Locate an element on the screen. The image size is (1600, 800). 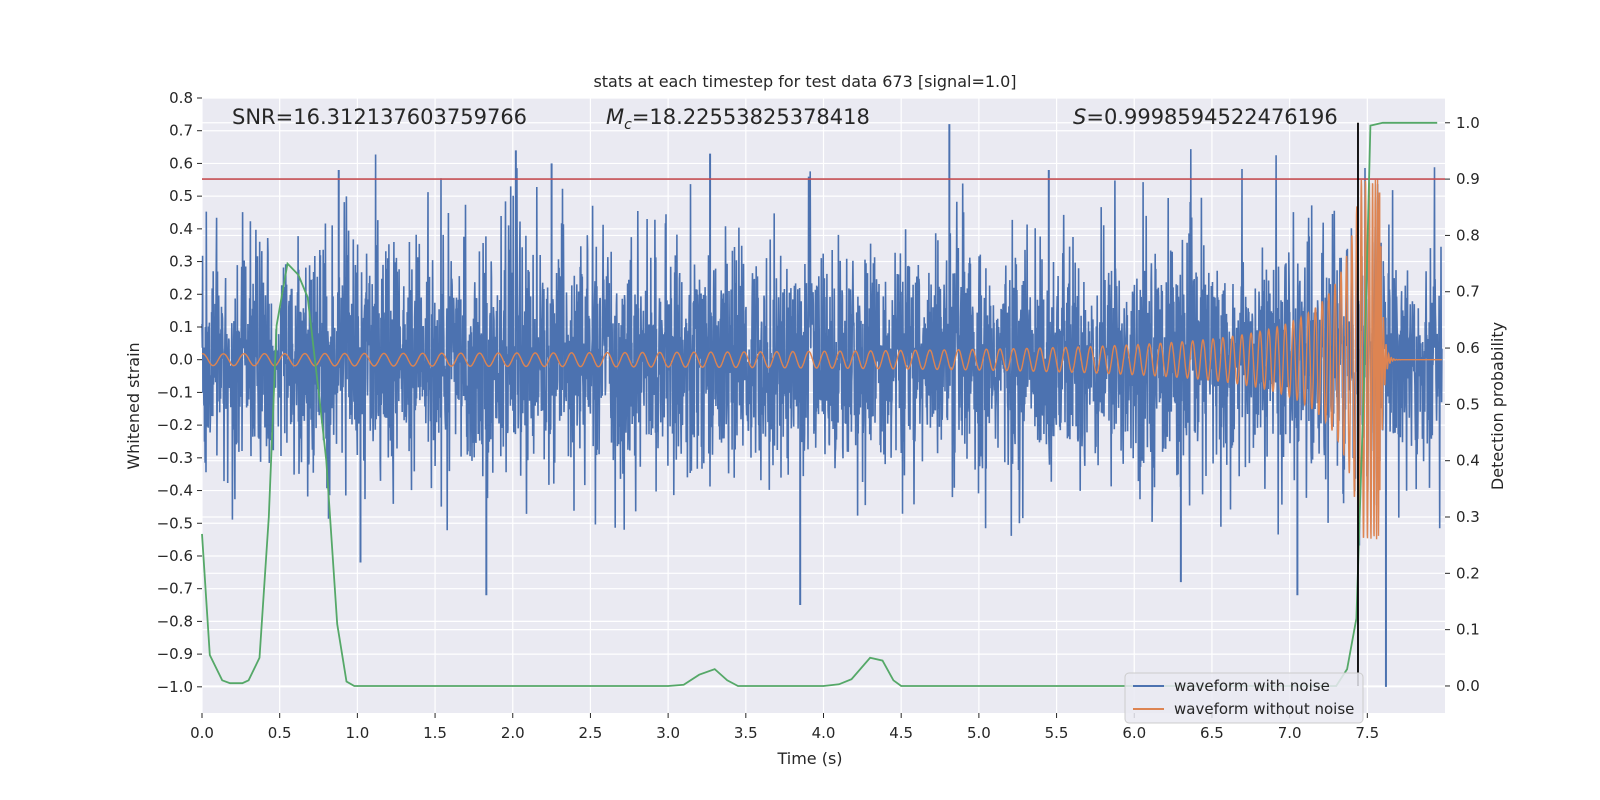
x-tick-label: 0.0 is located at coordinates (202, 733).